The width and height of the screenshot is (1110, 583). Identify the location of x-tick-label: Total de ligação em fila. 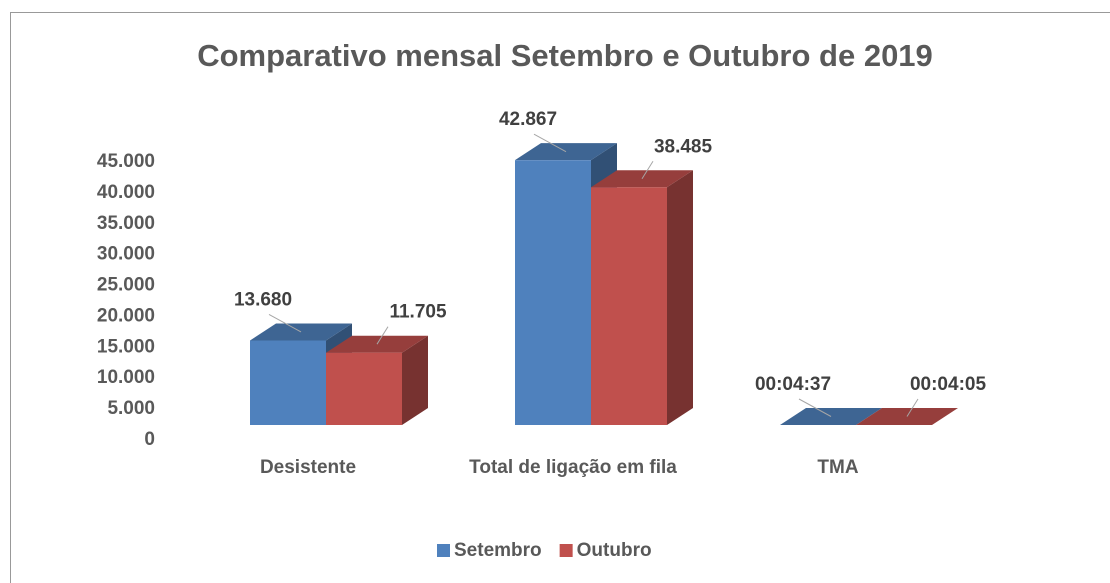
(573, 467).